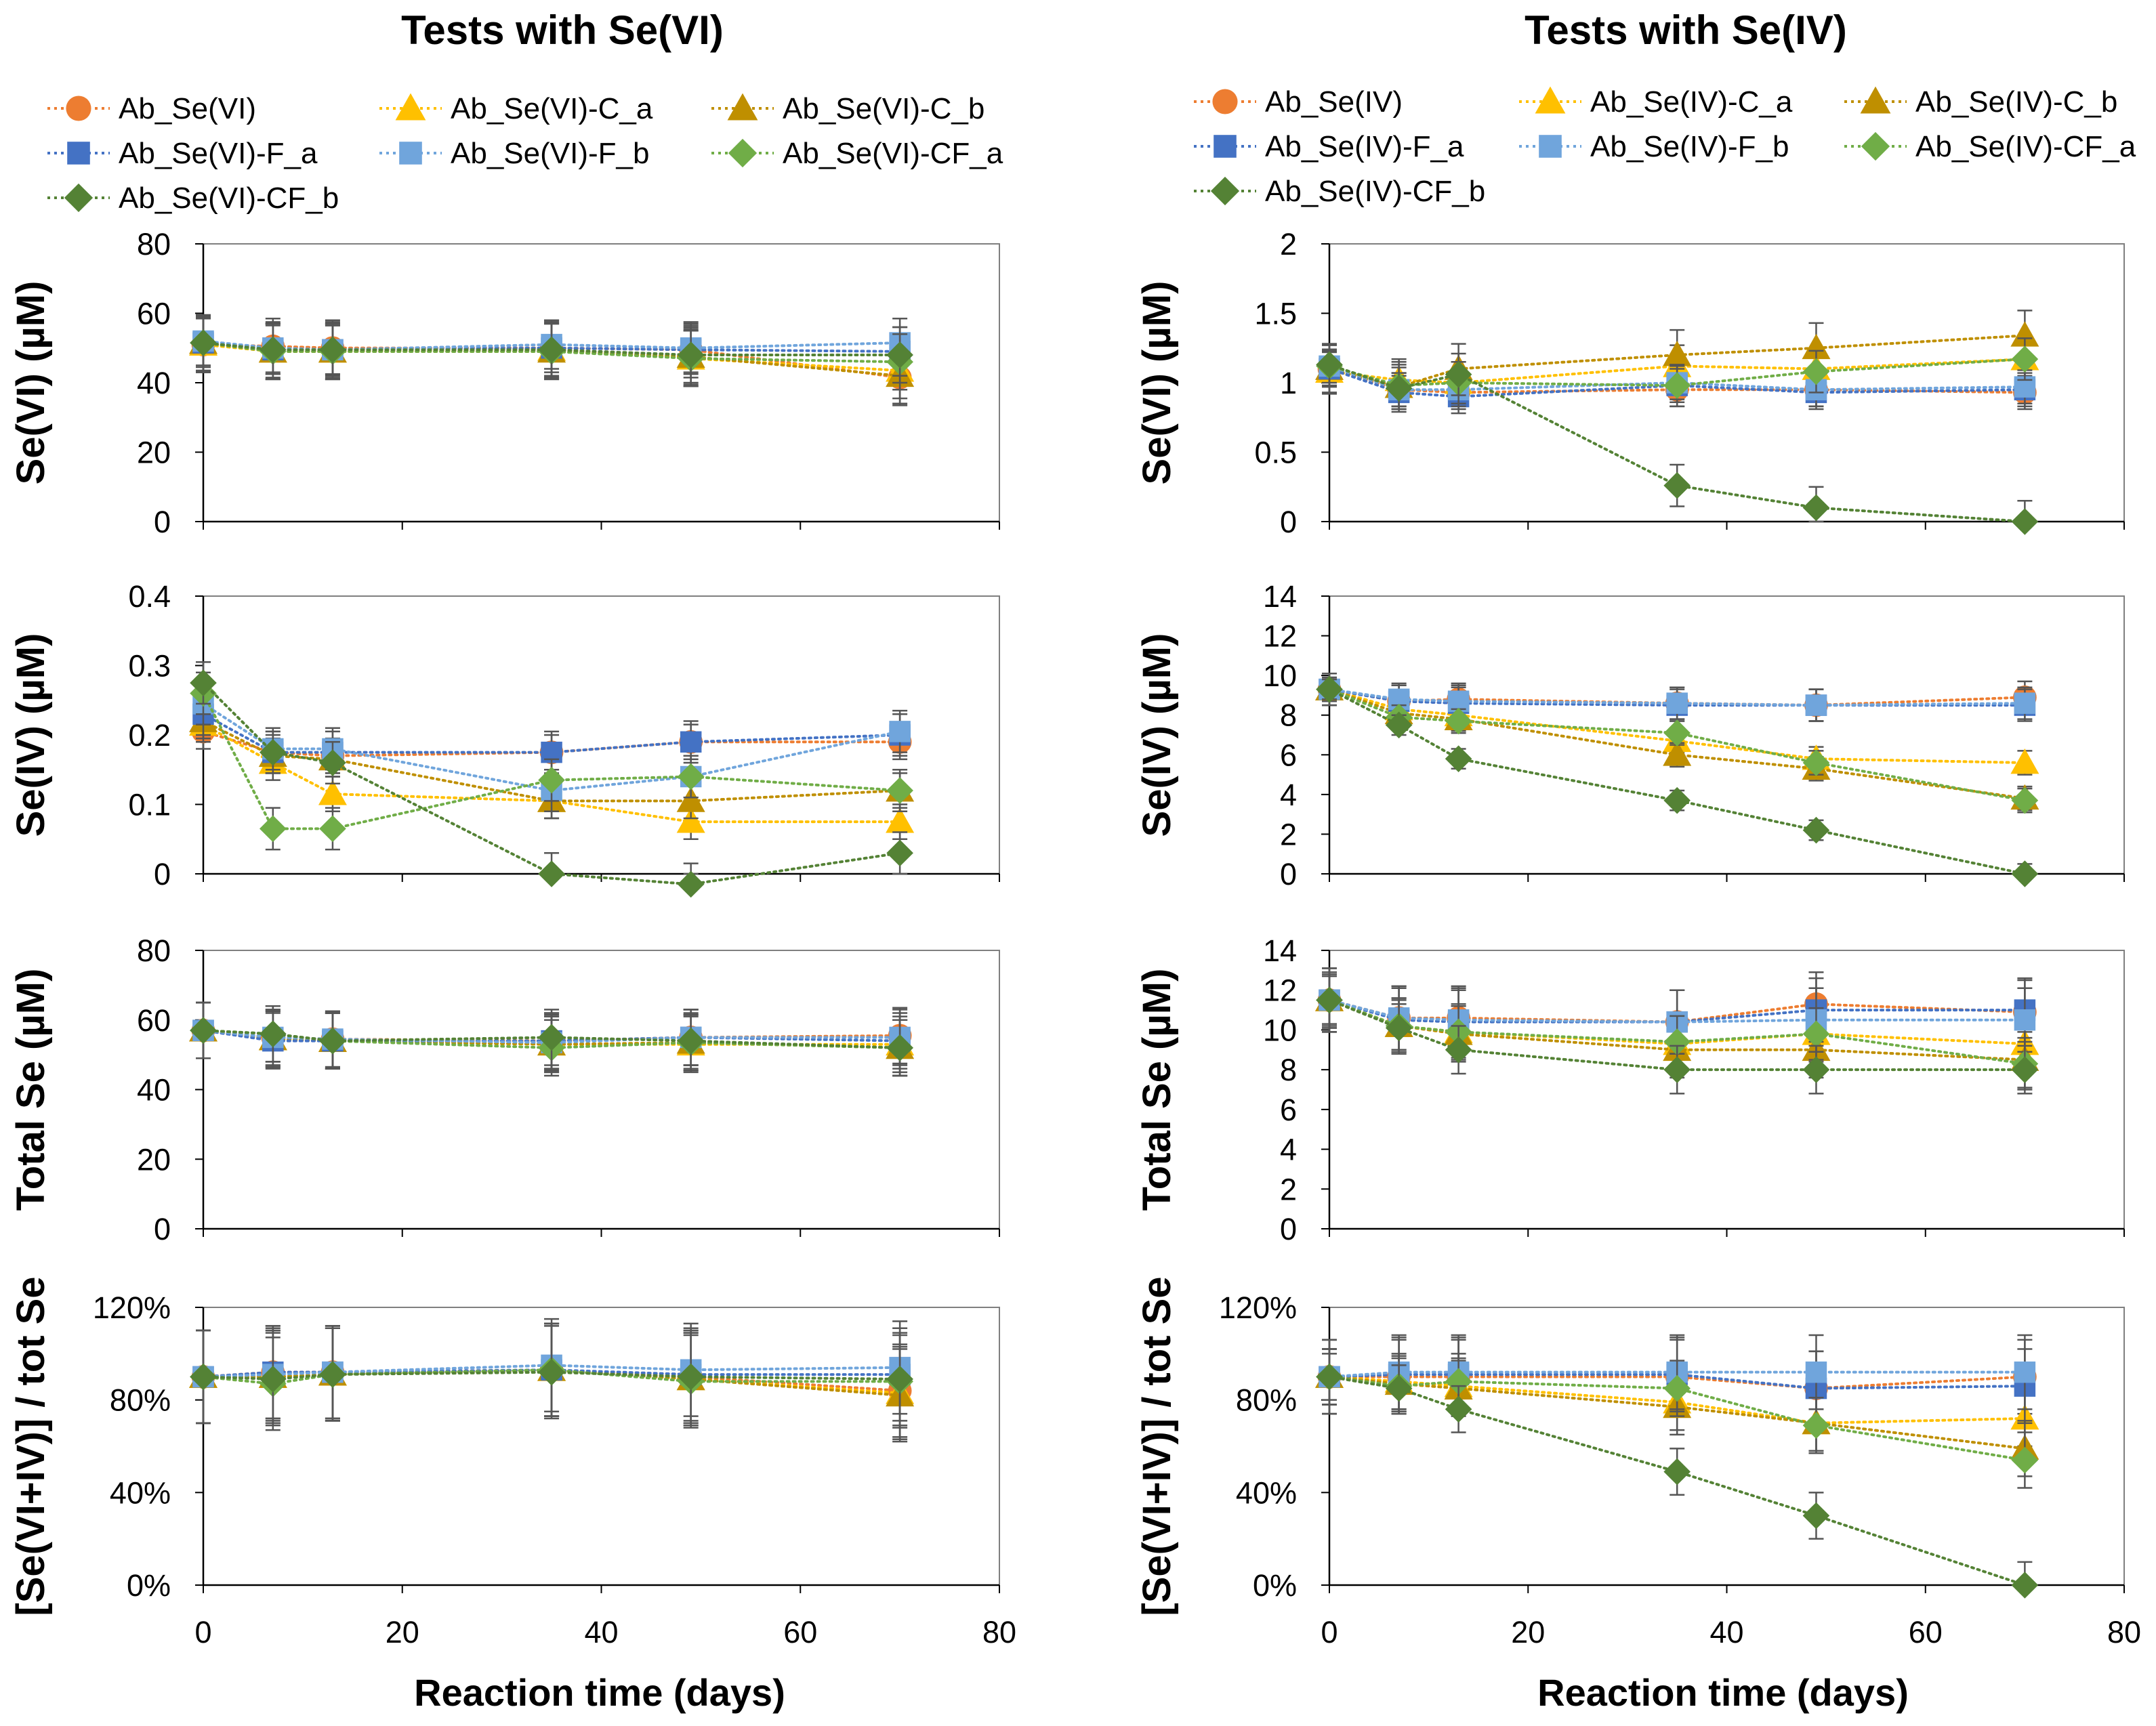 The width and height of the screenshot is (2156, 1726). Describe the element at coordinates (893, 153) in the screenshot. I see `legend-label: Ab_Se(VI)-CF_a` at that location.